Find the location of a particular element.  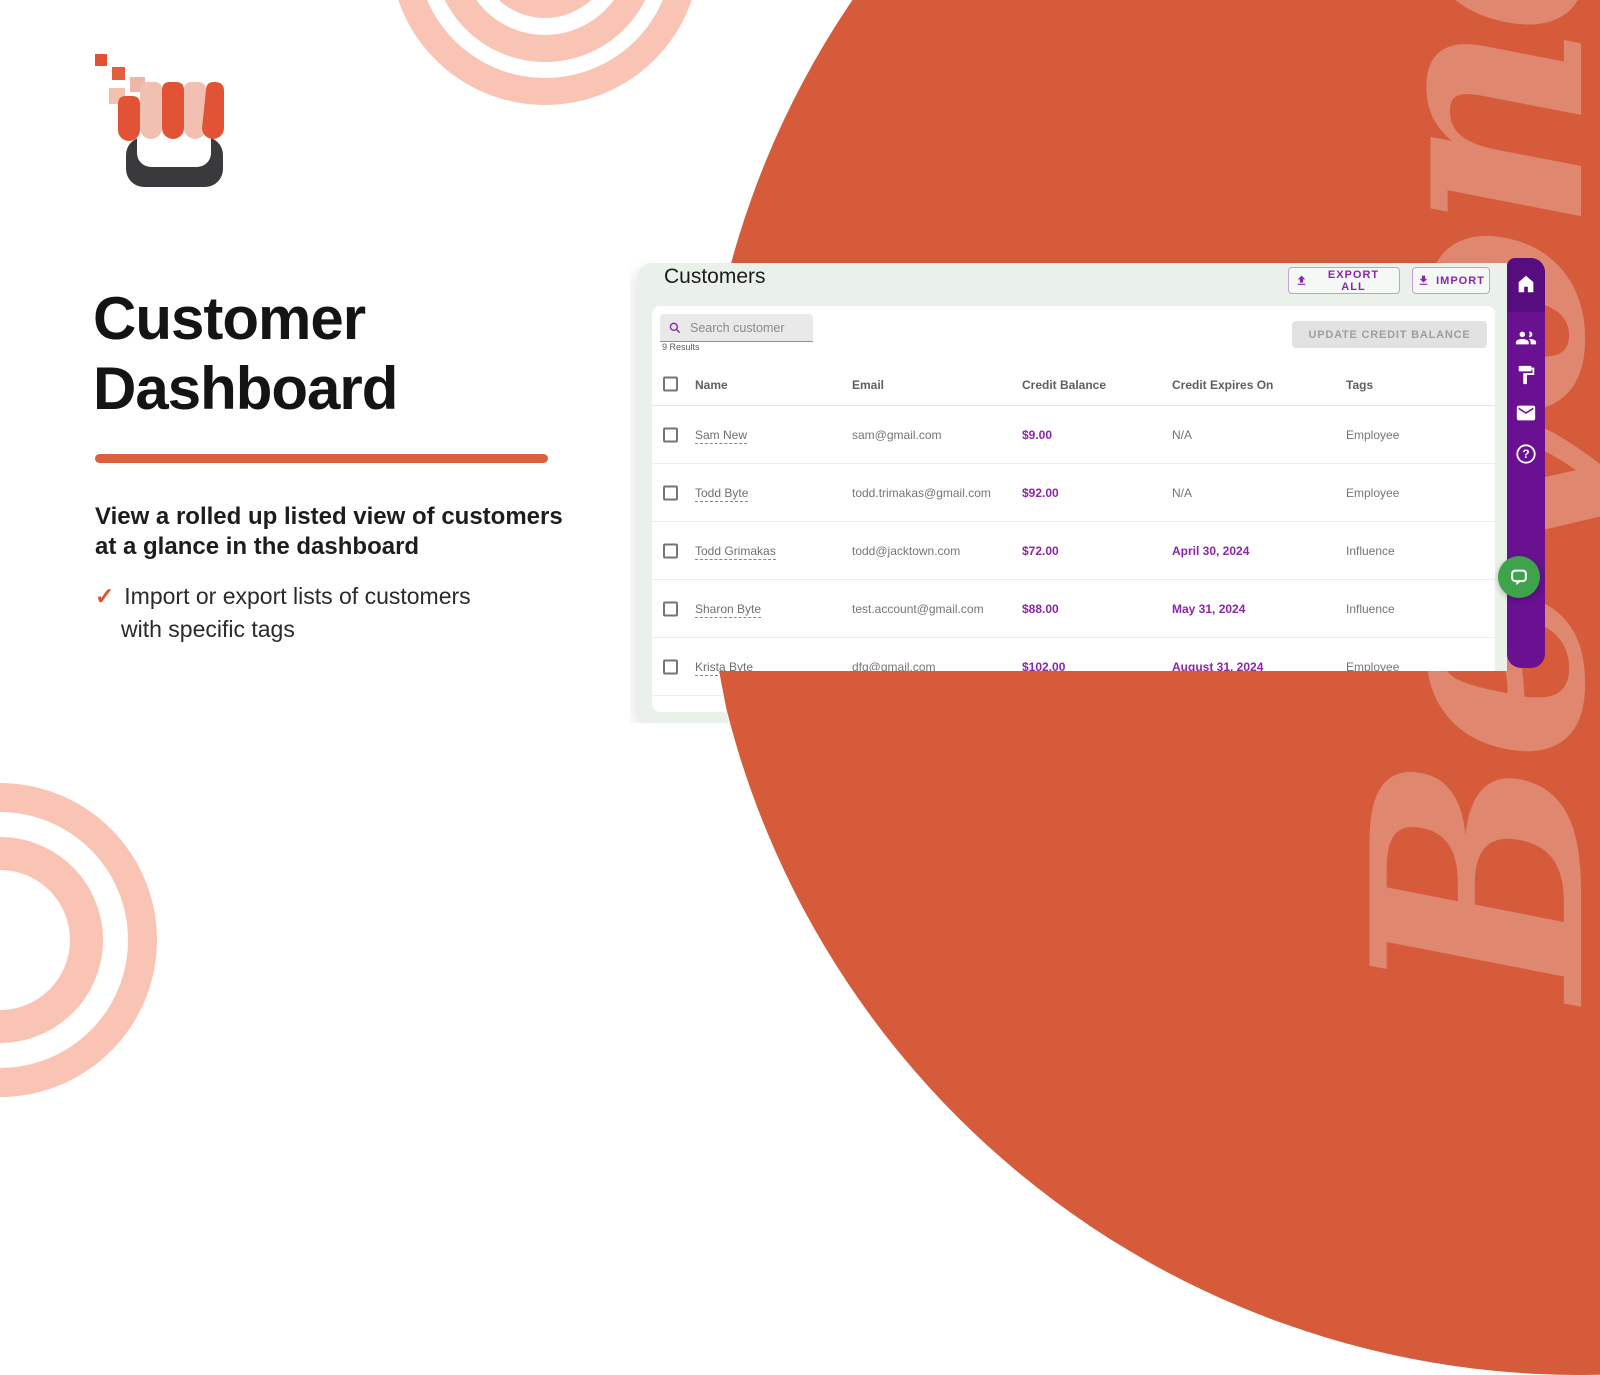

download-icon is located at coordinates (1423, 280).